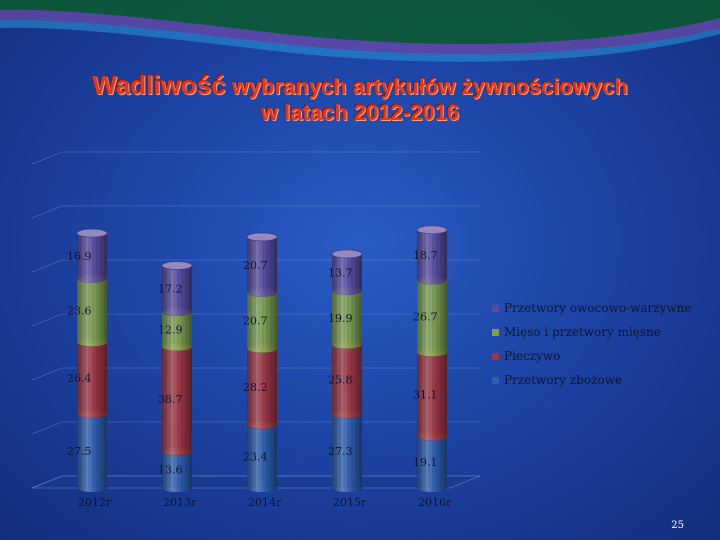 This screenshot has width=720, height=540. I want to click on legend-item: Przetwory zbożowe, so click(591, 380).